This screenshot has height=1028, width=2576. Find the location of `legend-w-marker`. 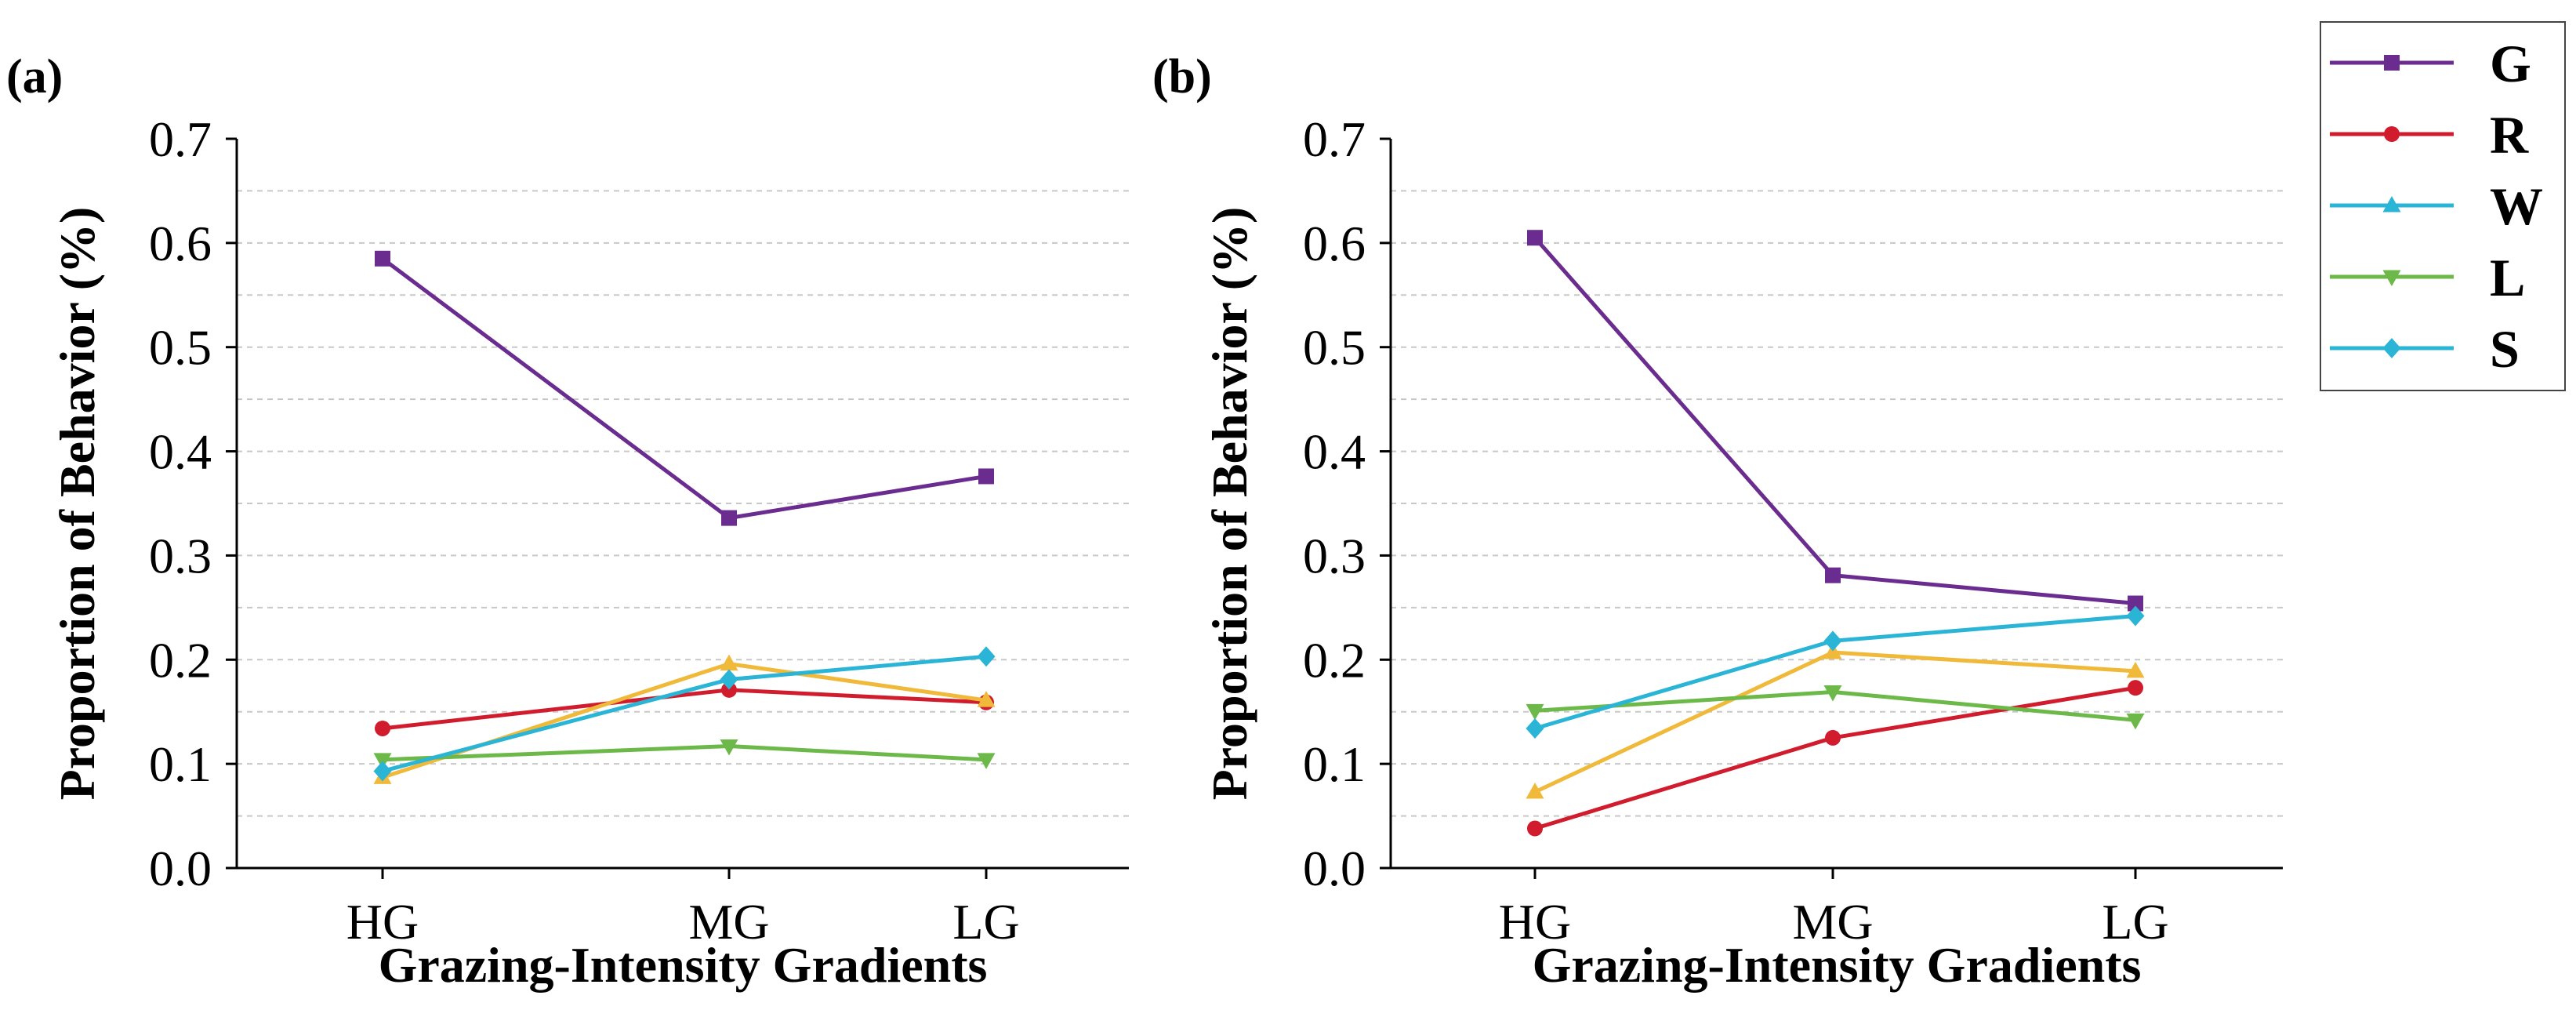

legend-w-marker is located at coordinates (2391, 204).